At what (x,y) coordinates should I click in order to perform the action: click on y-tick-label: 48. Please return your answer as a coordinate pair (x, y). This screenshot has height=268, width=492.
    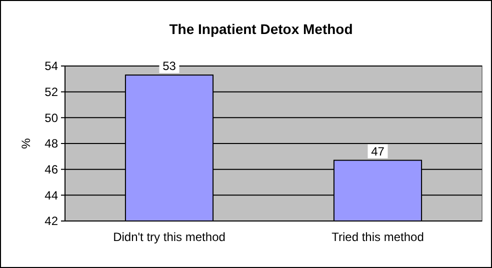
    Looking at the image, I should click on (51, 143).